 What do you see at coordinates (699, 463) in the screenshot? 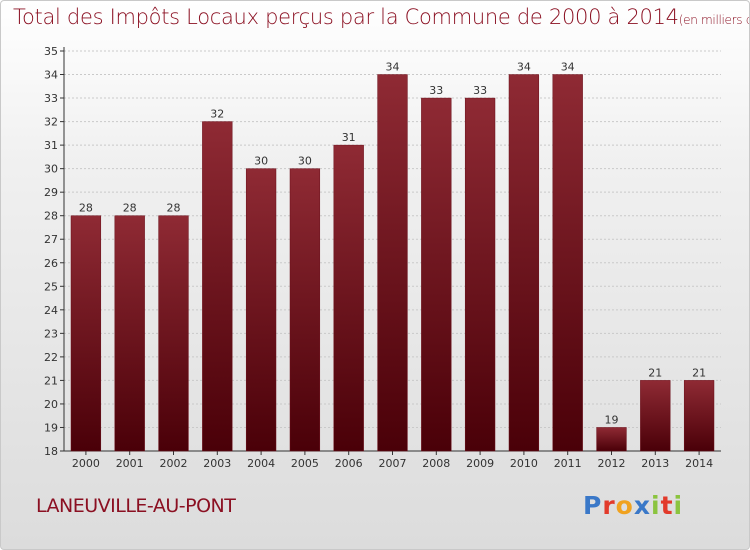
I see `x-tick-label: 2014` at bounding box center [699, 463].